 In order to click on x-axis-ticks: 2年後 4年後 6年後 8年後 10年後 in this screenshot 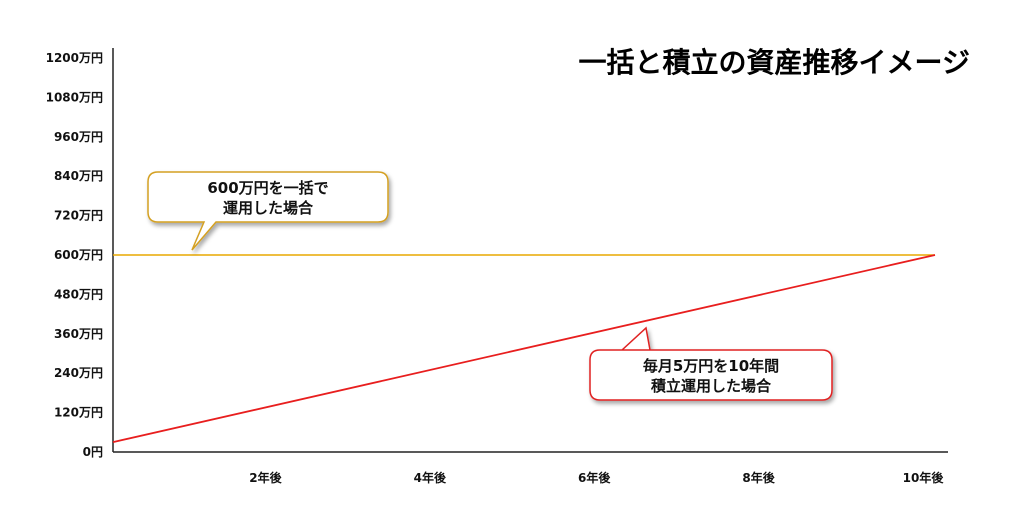, I will do `click(596, 477)`.